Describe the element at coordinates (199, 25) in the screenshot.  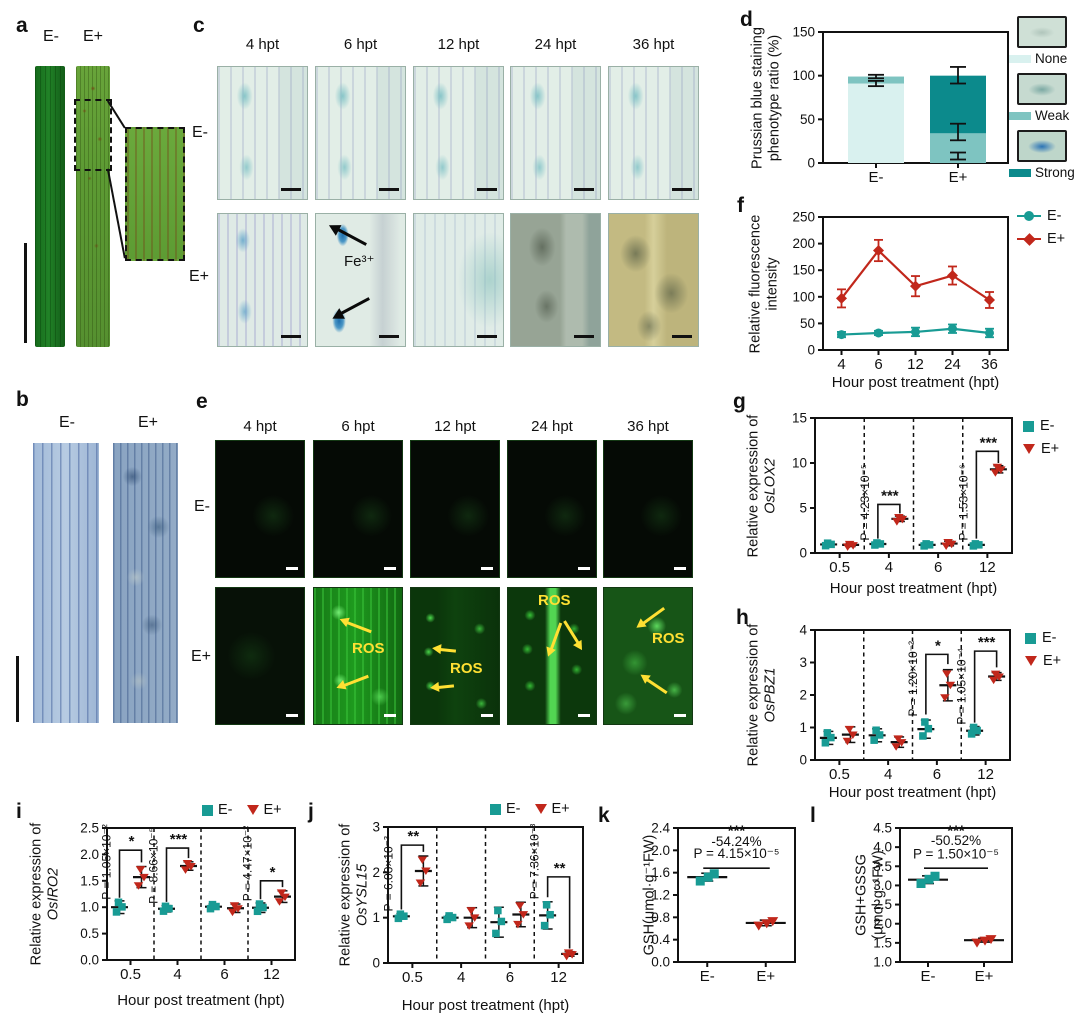
I see `panel-c-label: c` at that location.